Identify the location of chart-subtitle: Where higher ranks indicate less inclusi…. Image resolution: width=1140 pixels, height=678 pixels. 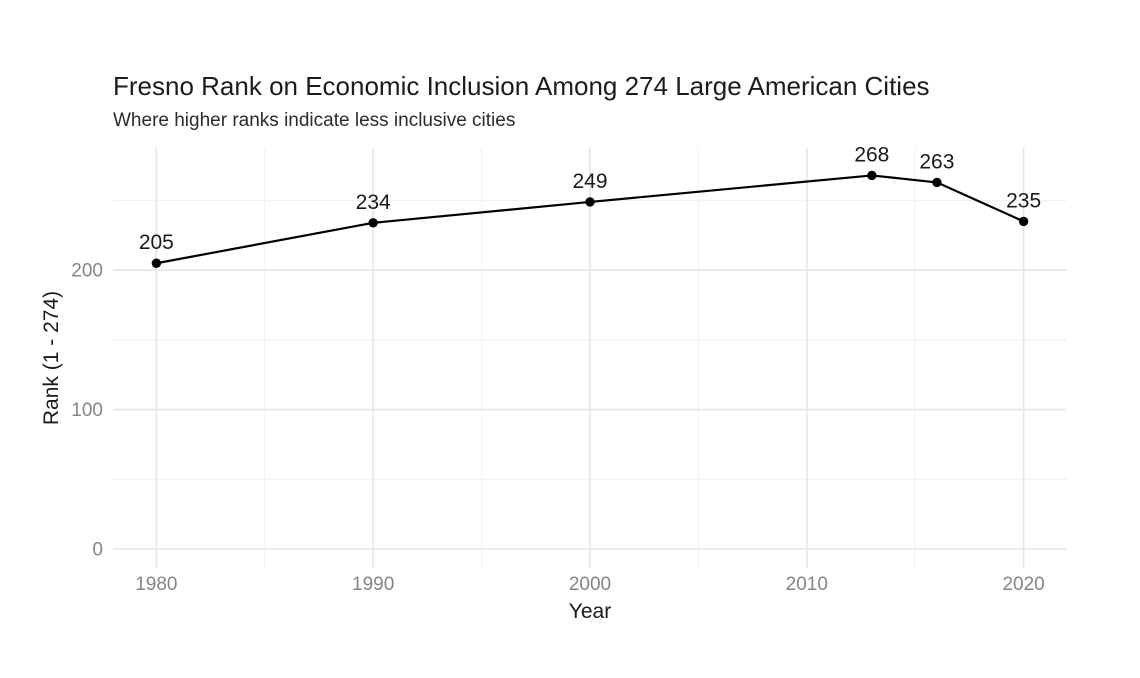
(314, 120).